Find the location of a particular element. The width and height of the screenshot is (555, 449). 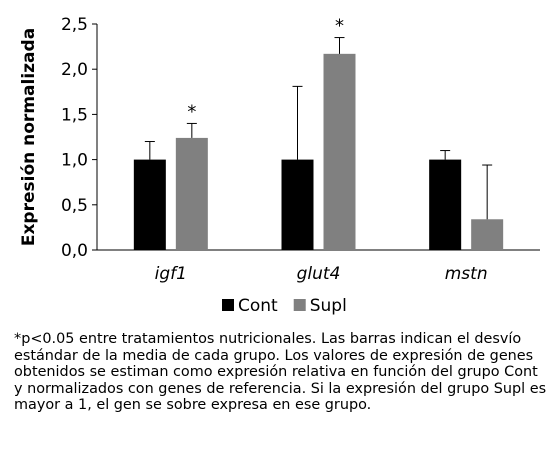

y-tick-label: 2,0 is located at coordinates (74, 70).